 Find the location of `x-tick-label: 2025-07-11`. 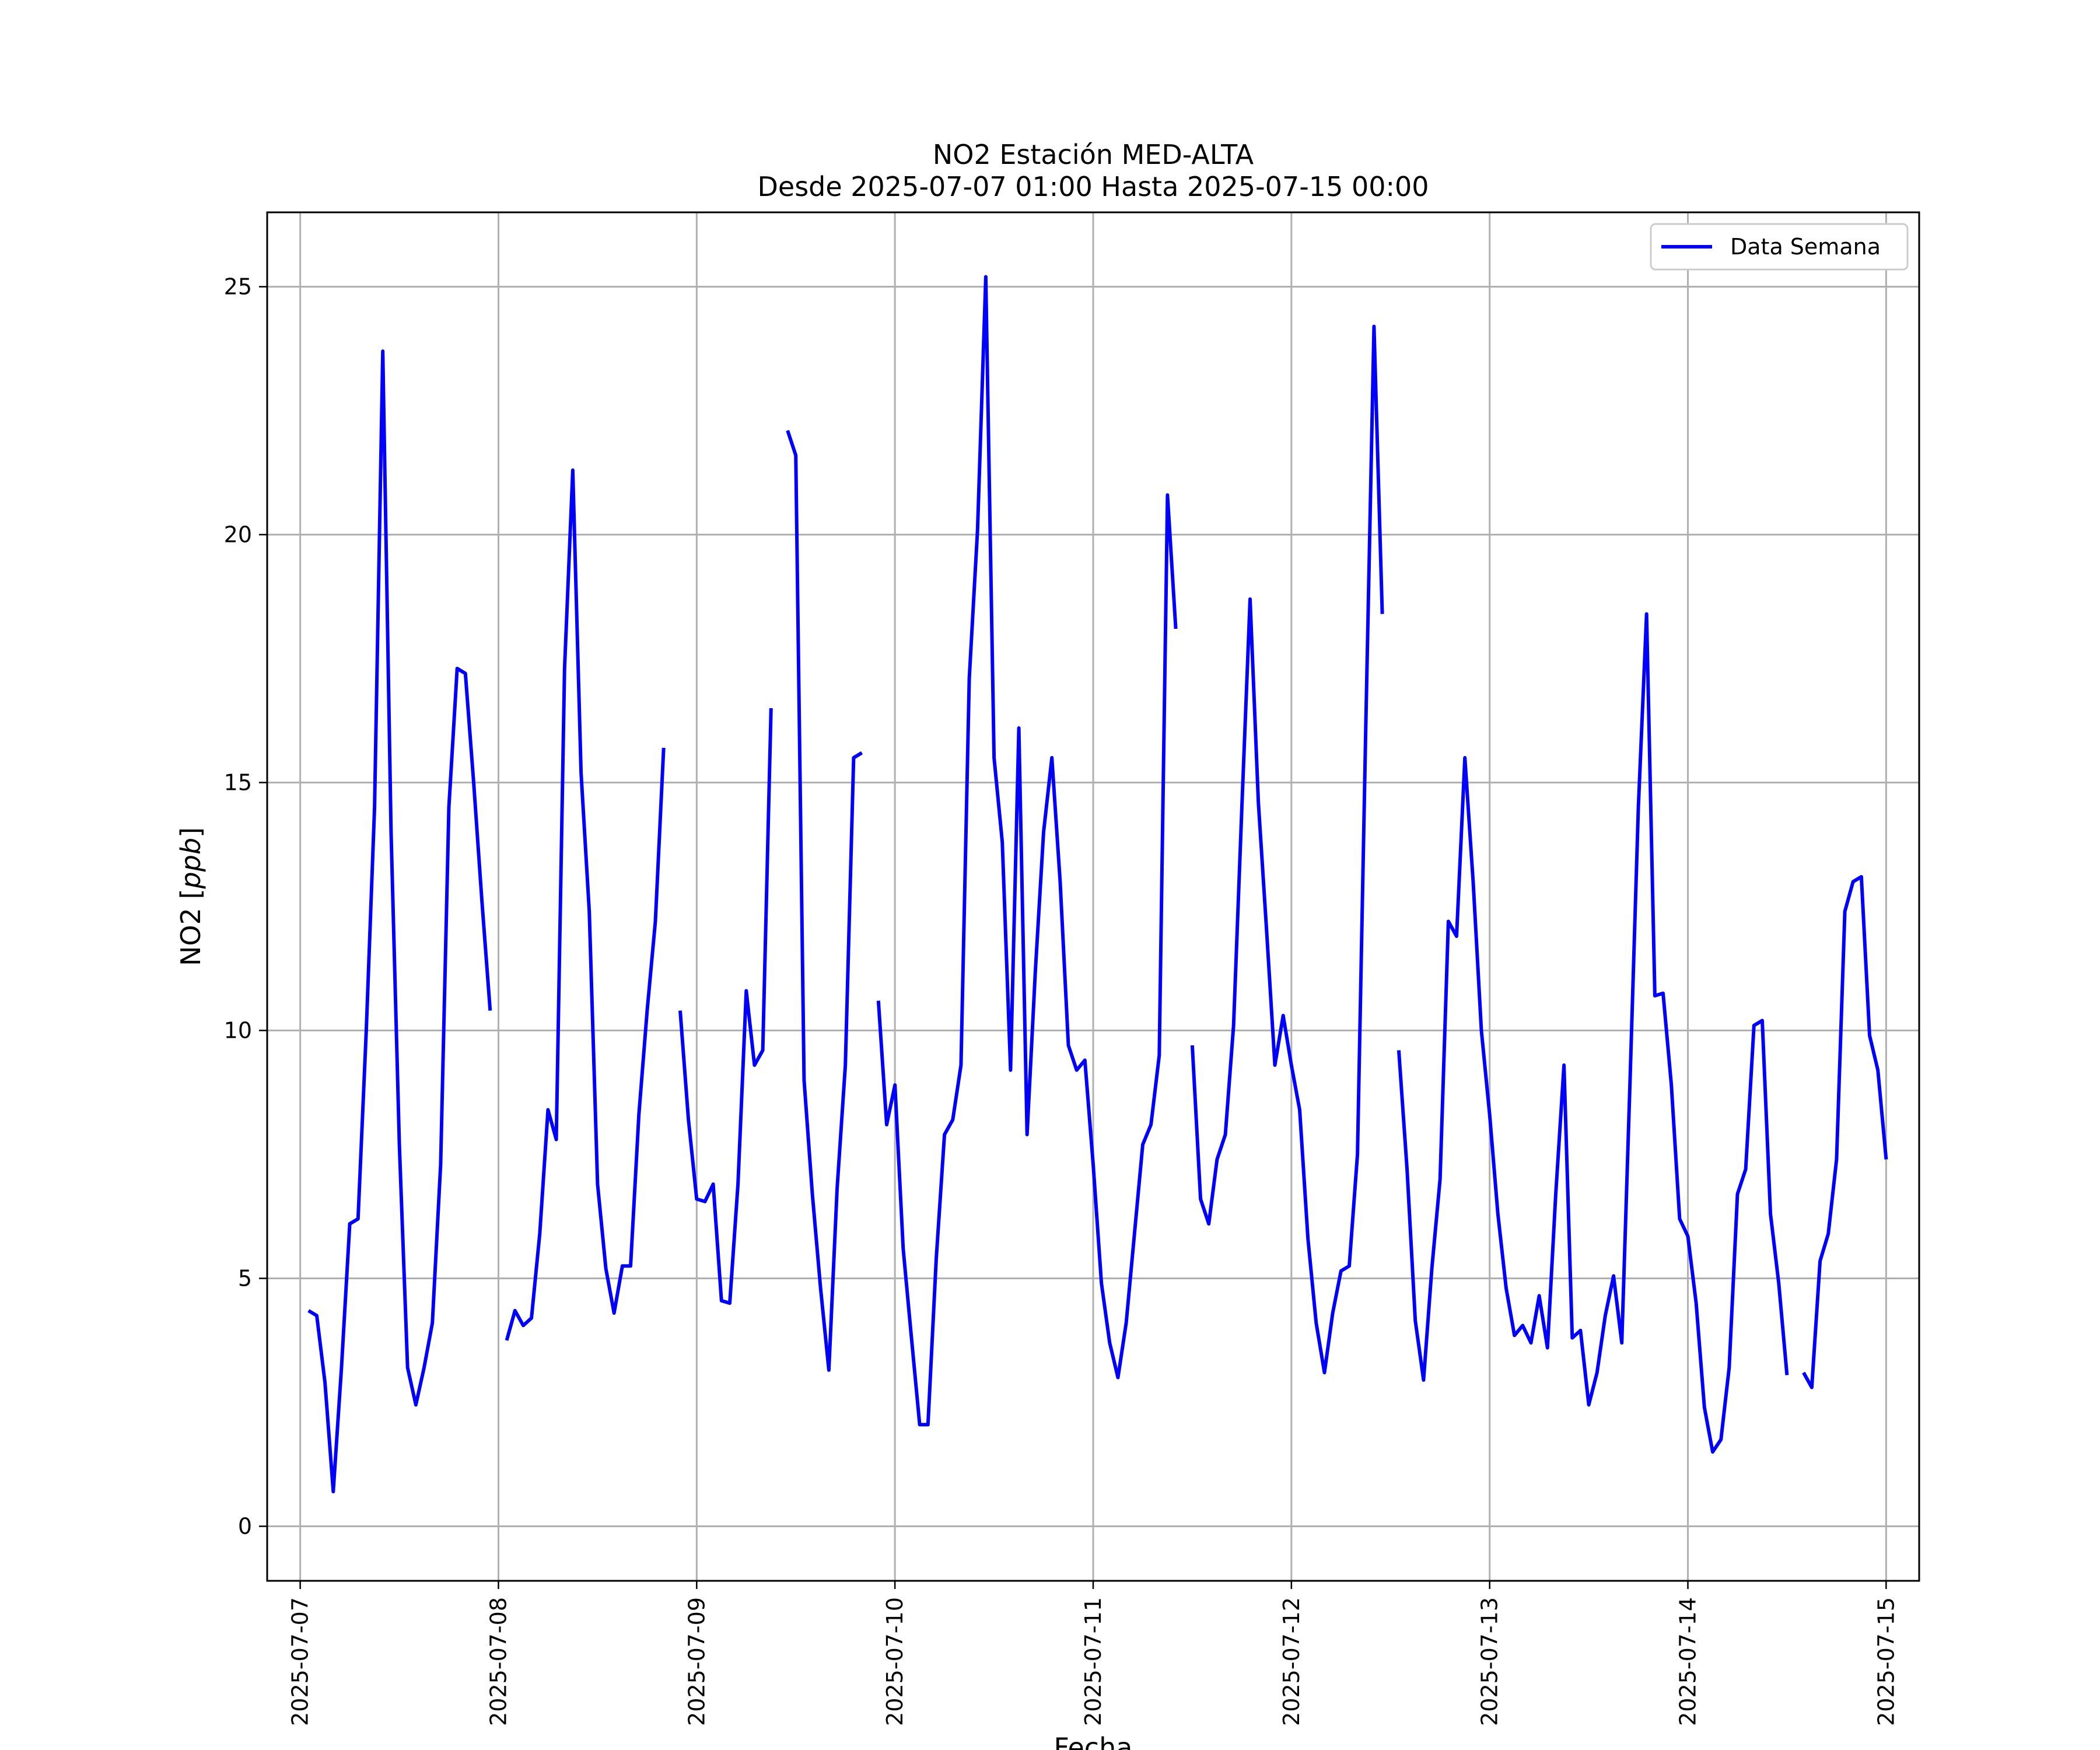

x-tick-label: 2025-07-11 is located at coordinates (1093, 1661).